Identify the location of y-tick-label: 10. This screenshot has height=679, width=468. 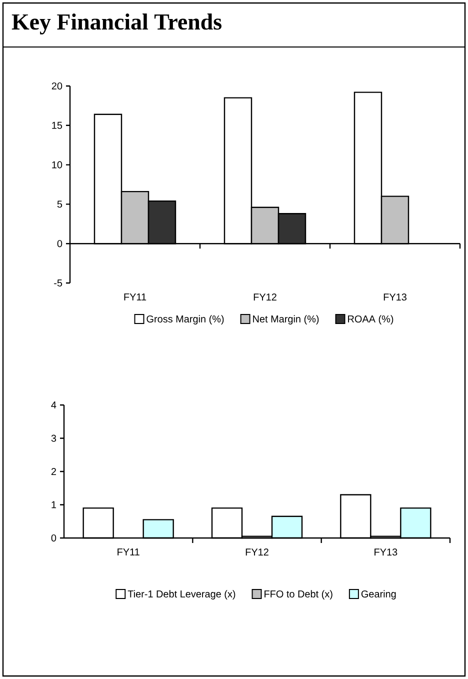
(57, 164).